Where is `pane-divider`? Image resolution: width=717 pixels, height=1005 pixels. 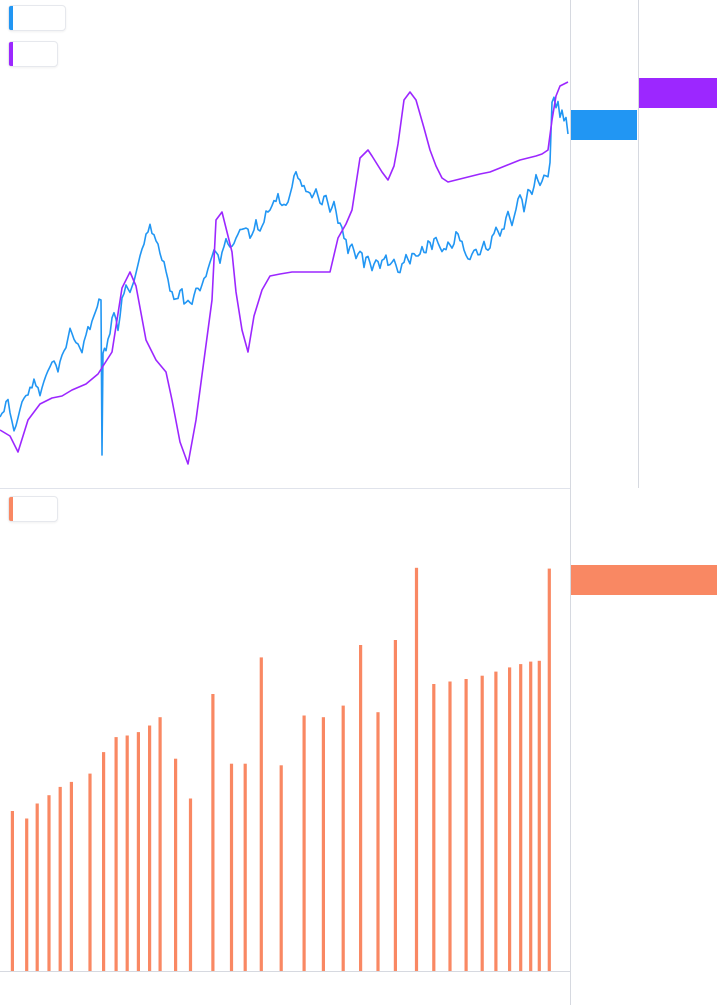
pane-divider is located at coordinates (285, 488).